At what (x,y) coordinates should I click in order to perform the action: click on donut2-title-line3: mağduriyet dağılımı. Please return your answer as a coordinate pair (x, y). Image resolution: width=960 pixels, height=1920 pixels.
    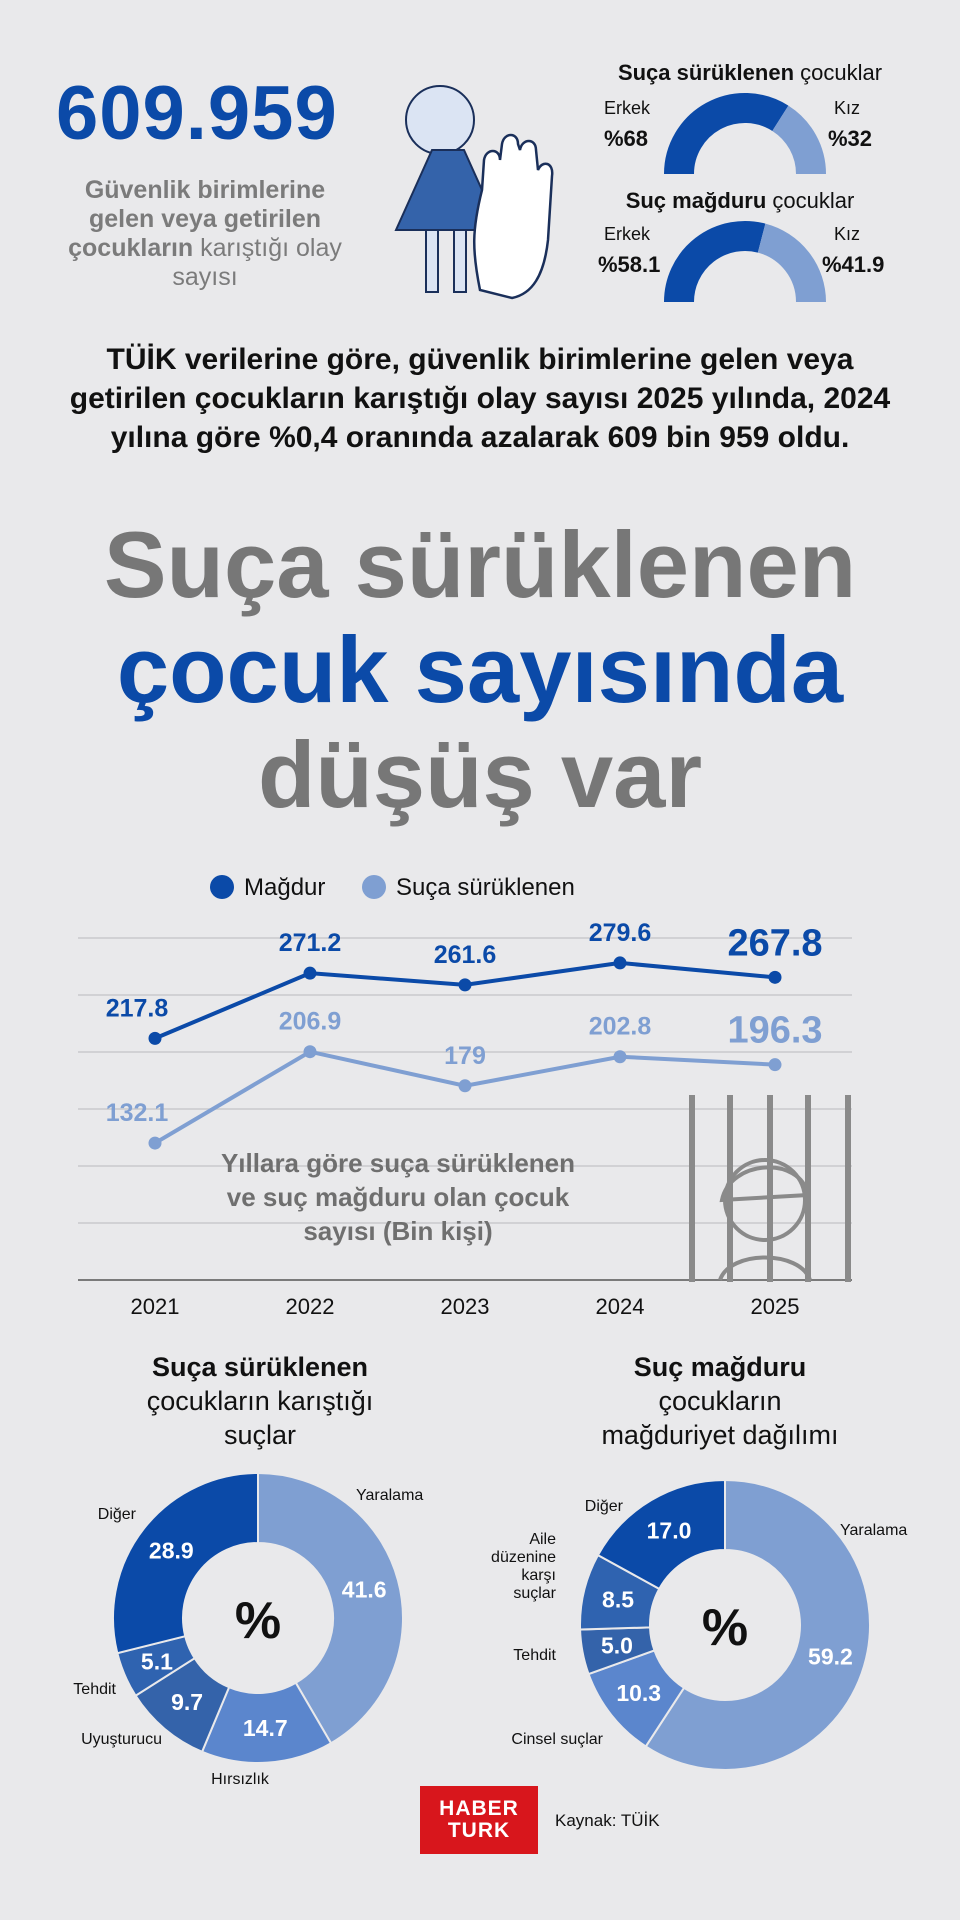
    Looking at the image, I should click on (720, 1435).